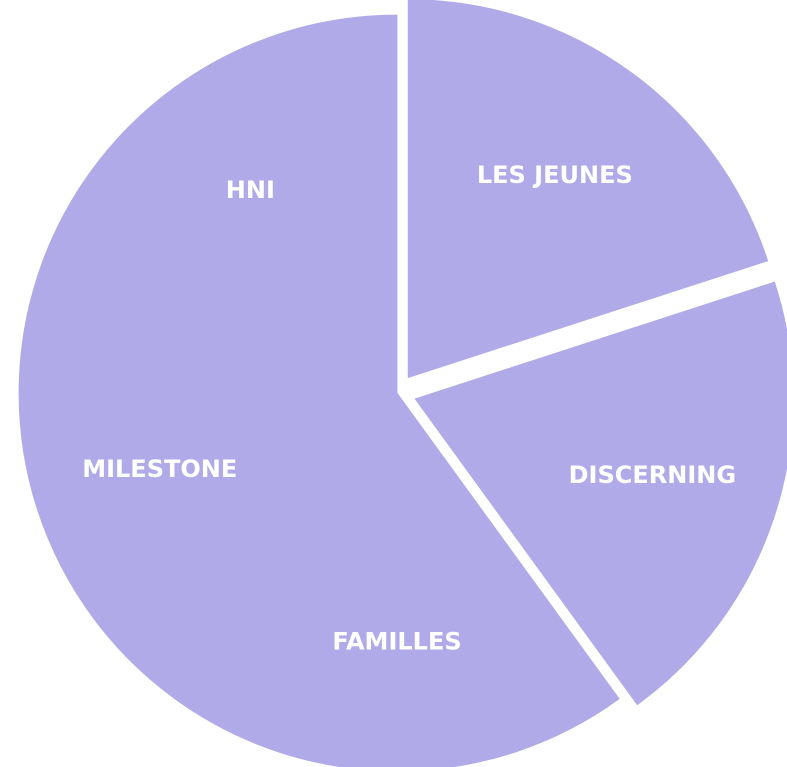 This screenshot has width=787, height=767. Describe the element at coordinates (652, 475) in the screenshot. I see `slice-label: DISCERNING` at that location.